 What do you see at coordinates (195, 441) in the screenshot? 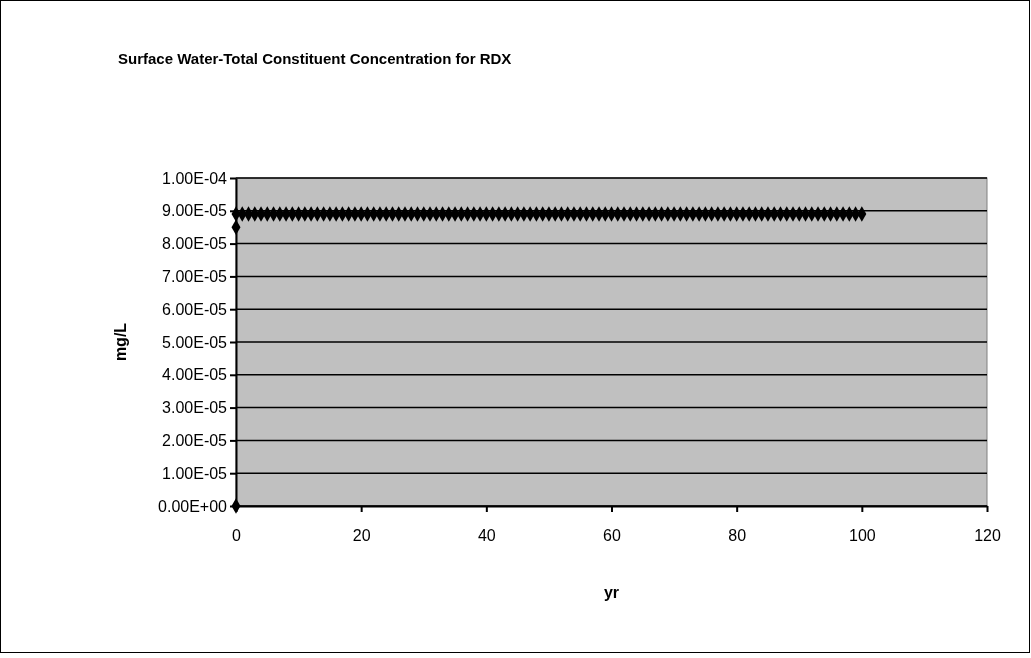
I see `y-tick-label: 2.00E-05` at bounding box center [195, 441].